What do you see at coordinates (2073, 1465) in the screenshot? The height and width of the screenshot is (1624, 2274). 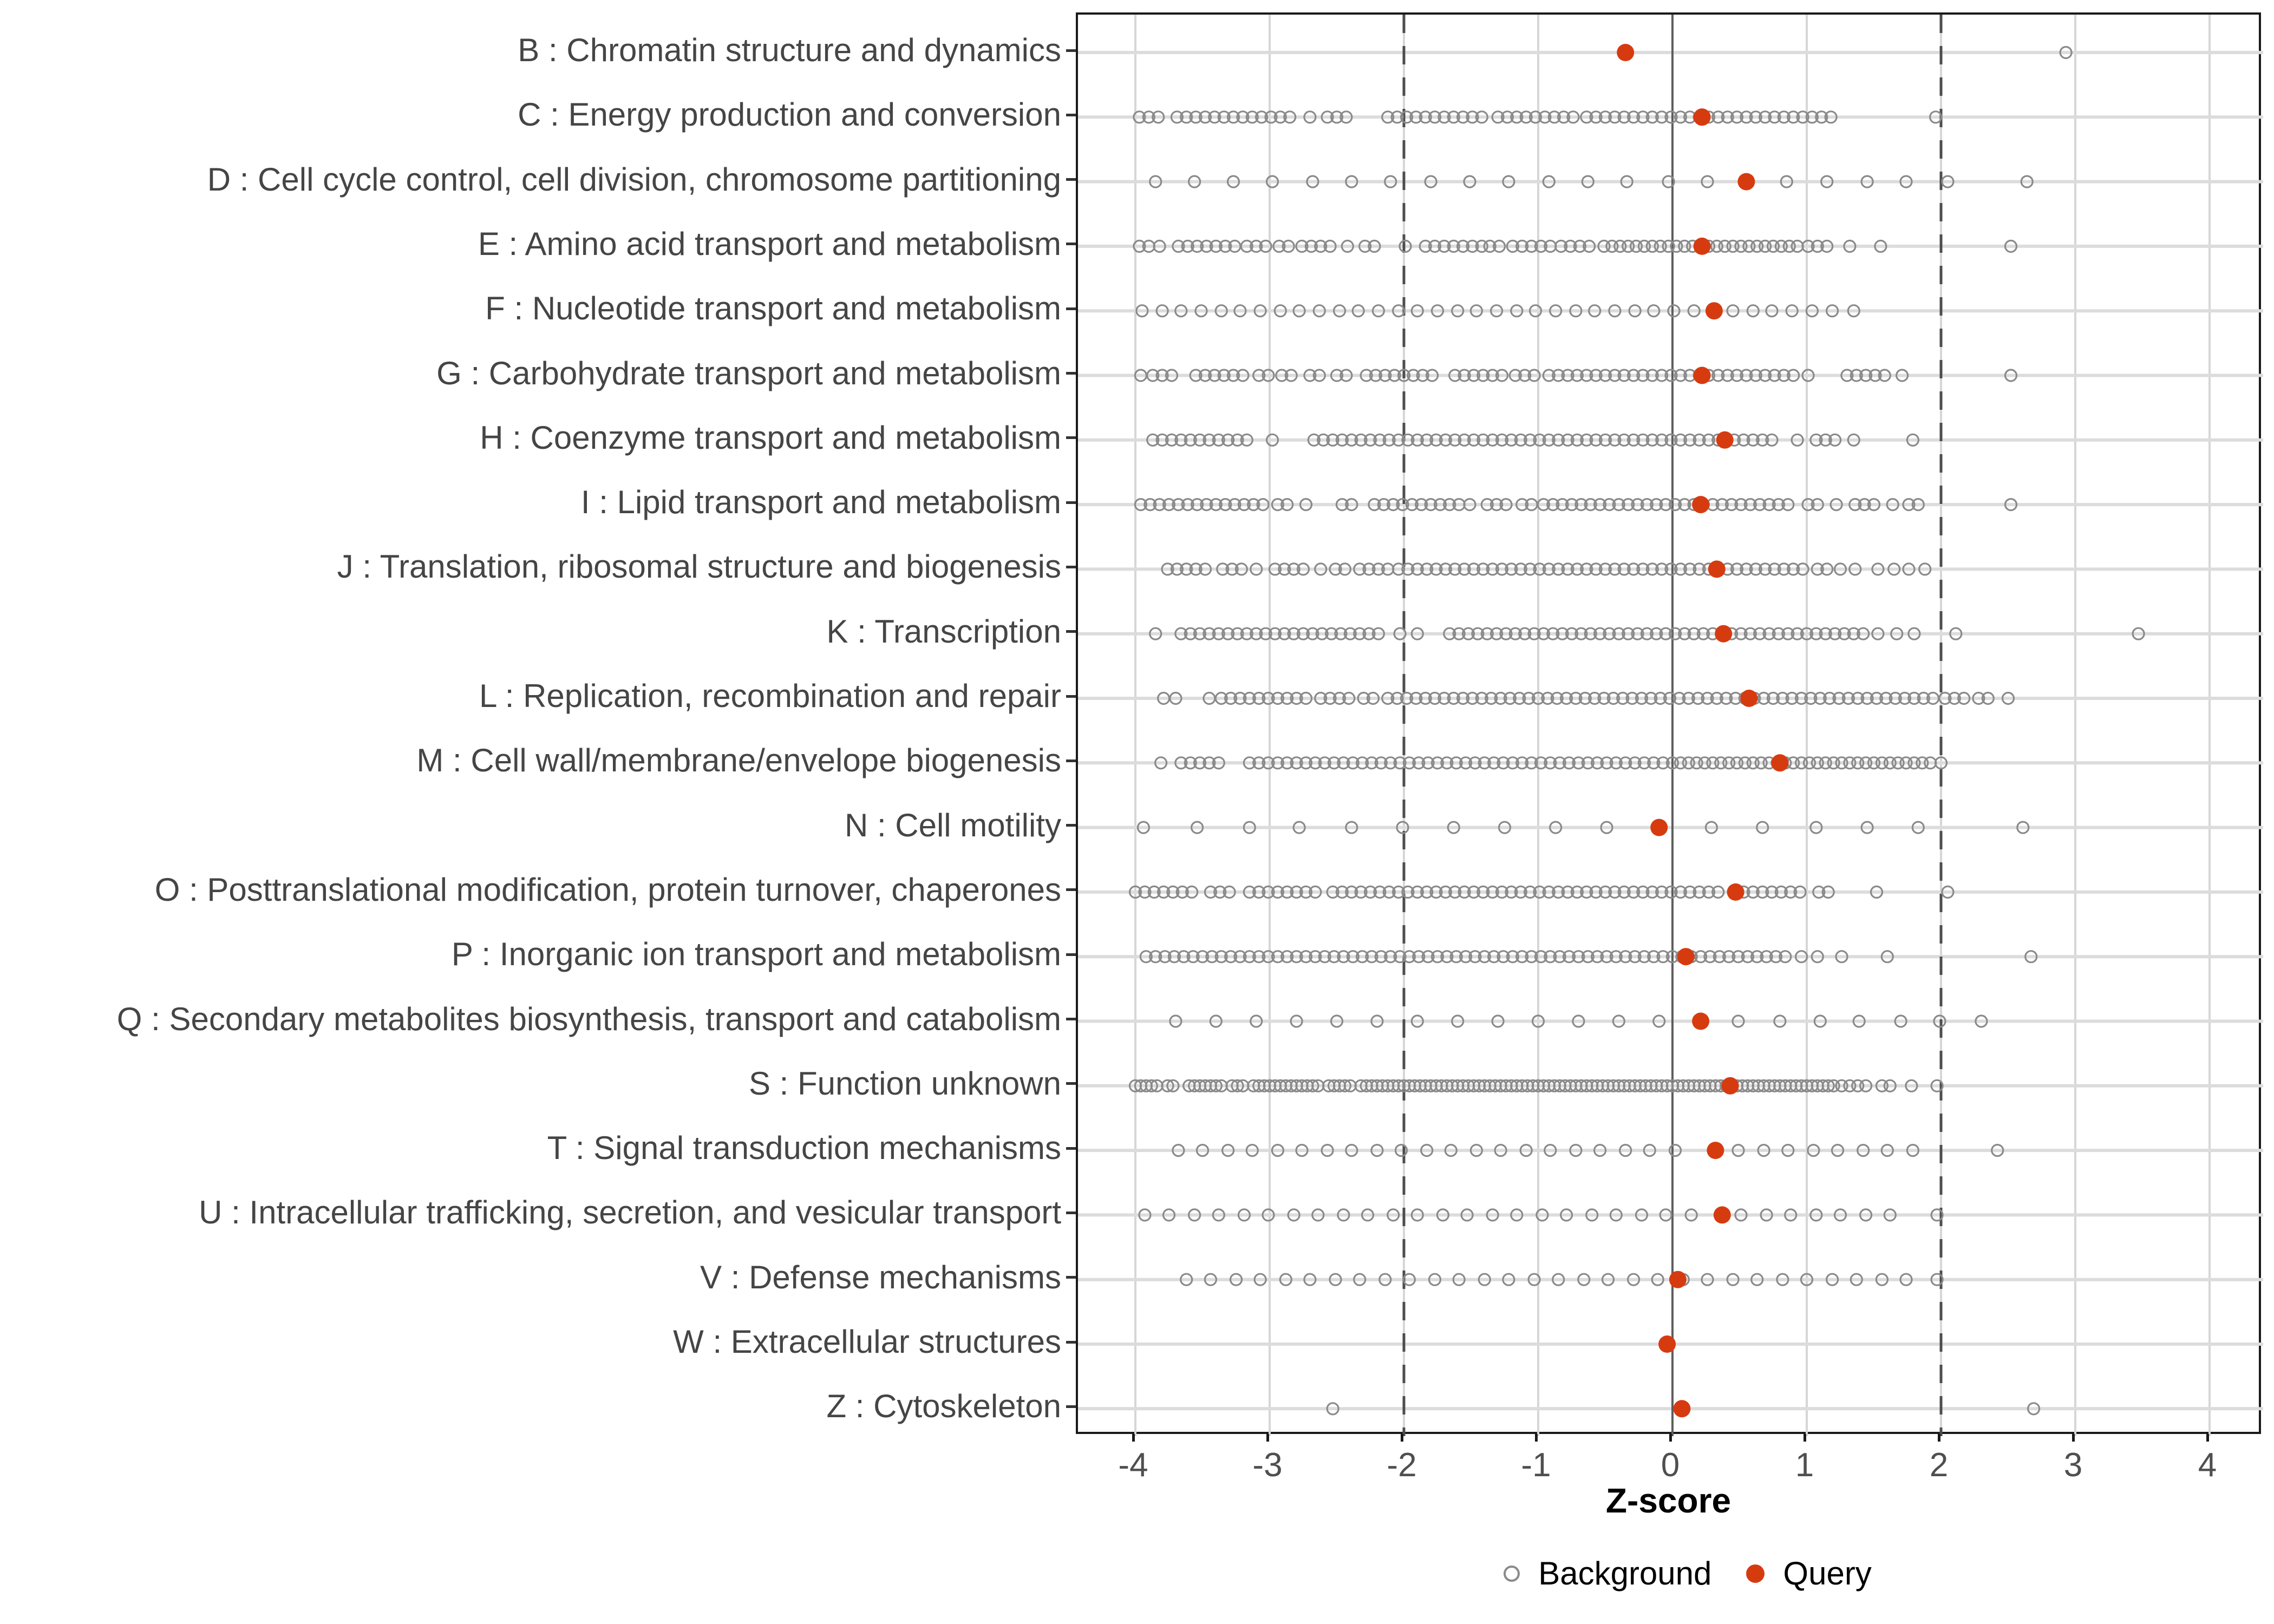 I see `x-axis-tick-label: 3` at bounding box center [2073, 1465].